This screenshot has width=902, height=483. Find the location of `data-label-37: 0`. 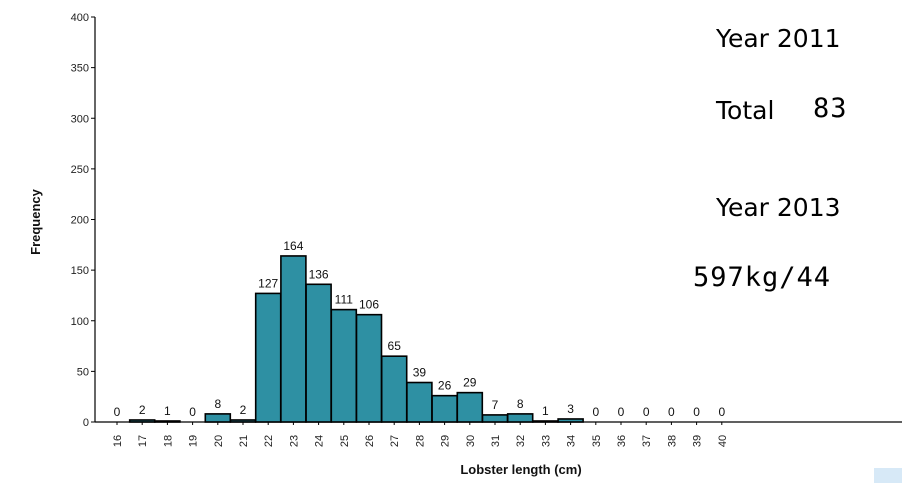

data-label-37: 0 is located at coordinates (646, 412).